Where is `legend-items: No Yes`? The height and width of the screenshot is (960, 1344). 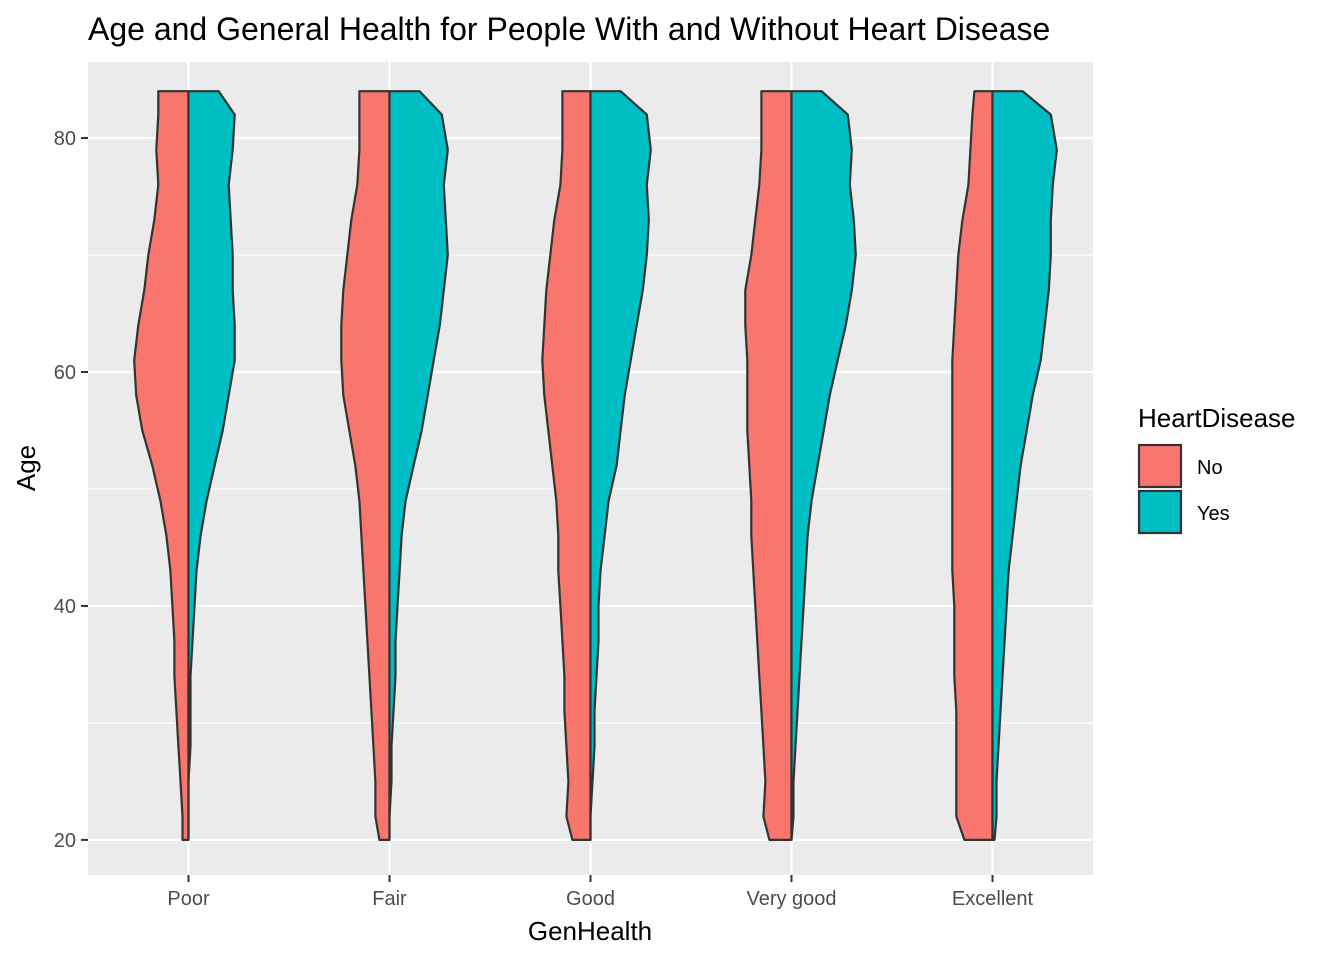
legend-items: No Yes is located at coordinates (1183, 489).